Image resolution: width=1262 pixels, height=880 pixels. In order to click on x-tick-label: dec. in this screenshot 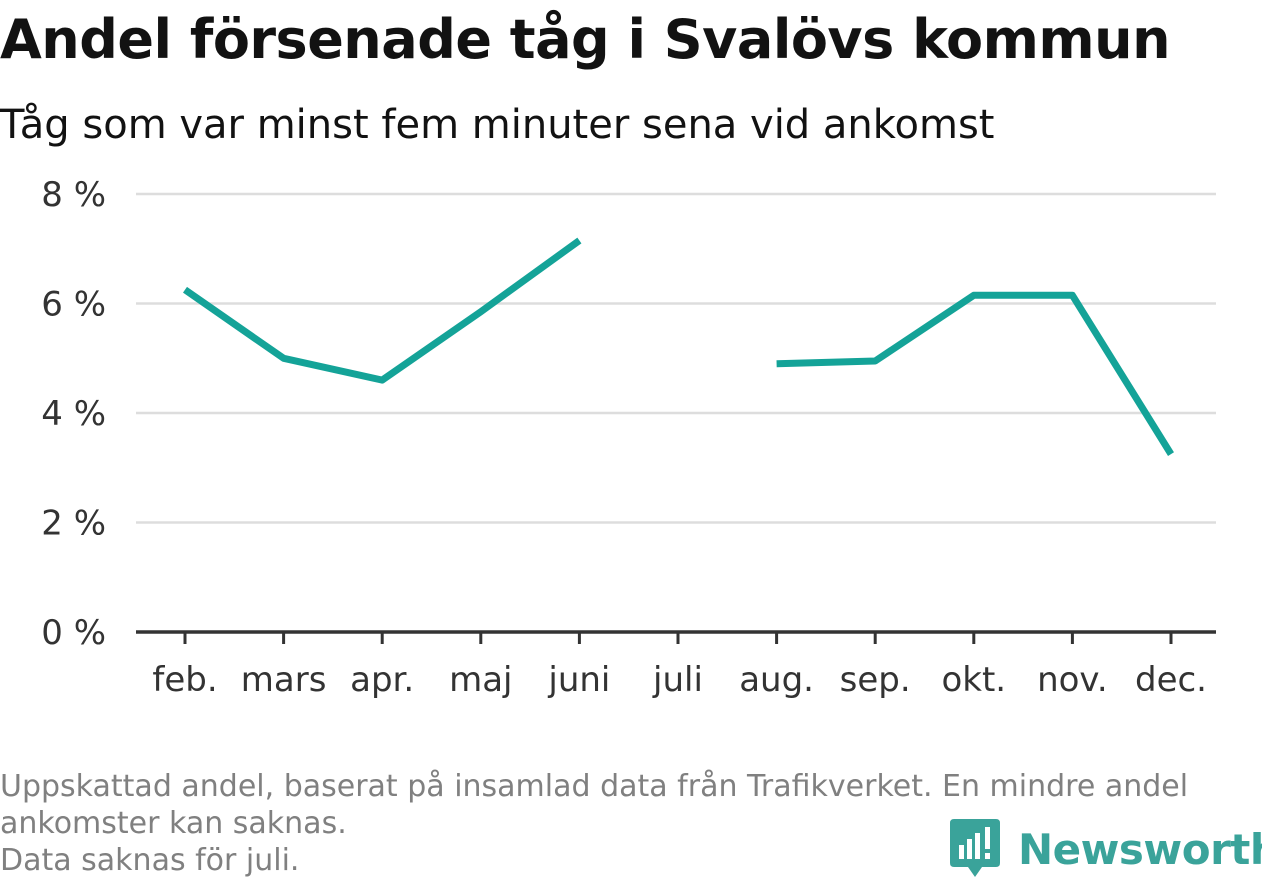, I will do `click(1171, 680)`.